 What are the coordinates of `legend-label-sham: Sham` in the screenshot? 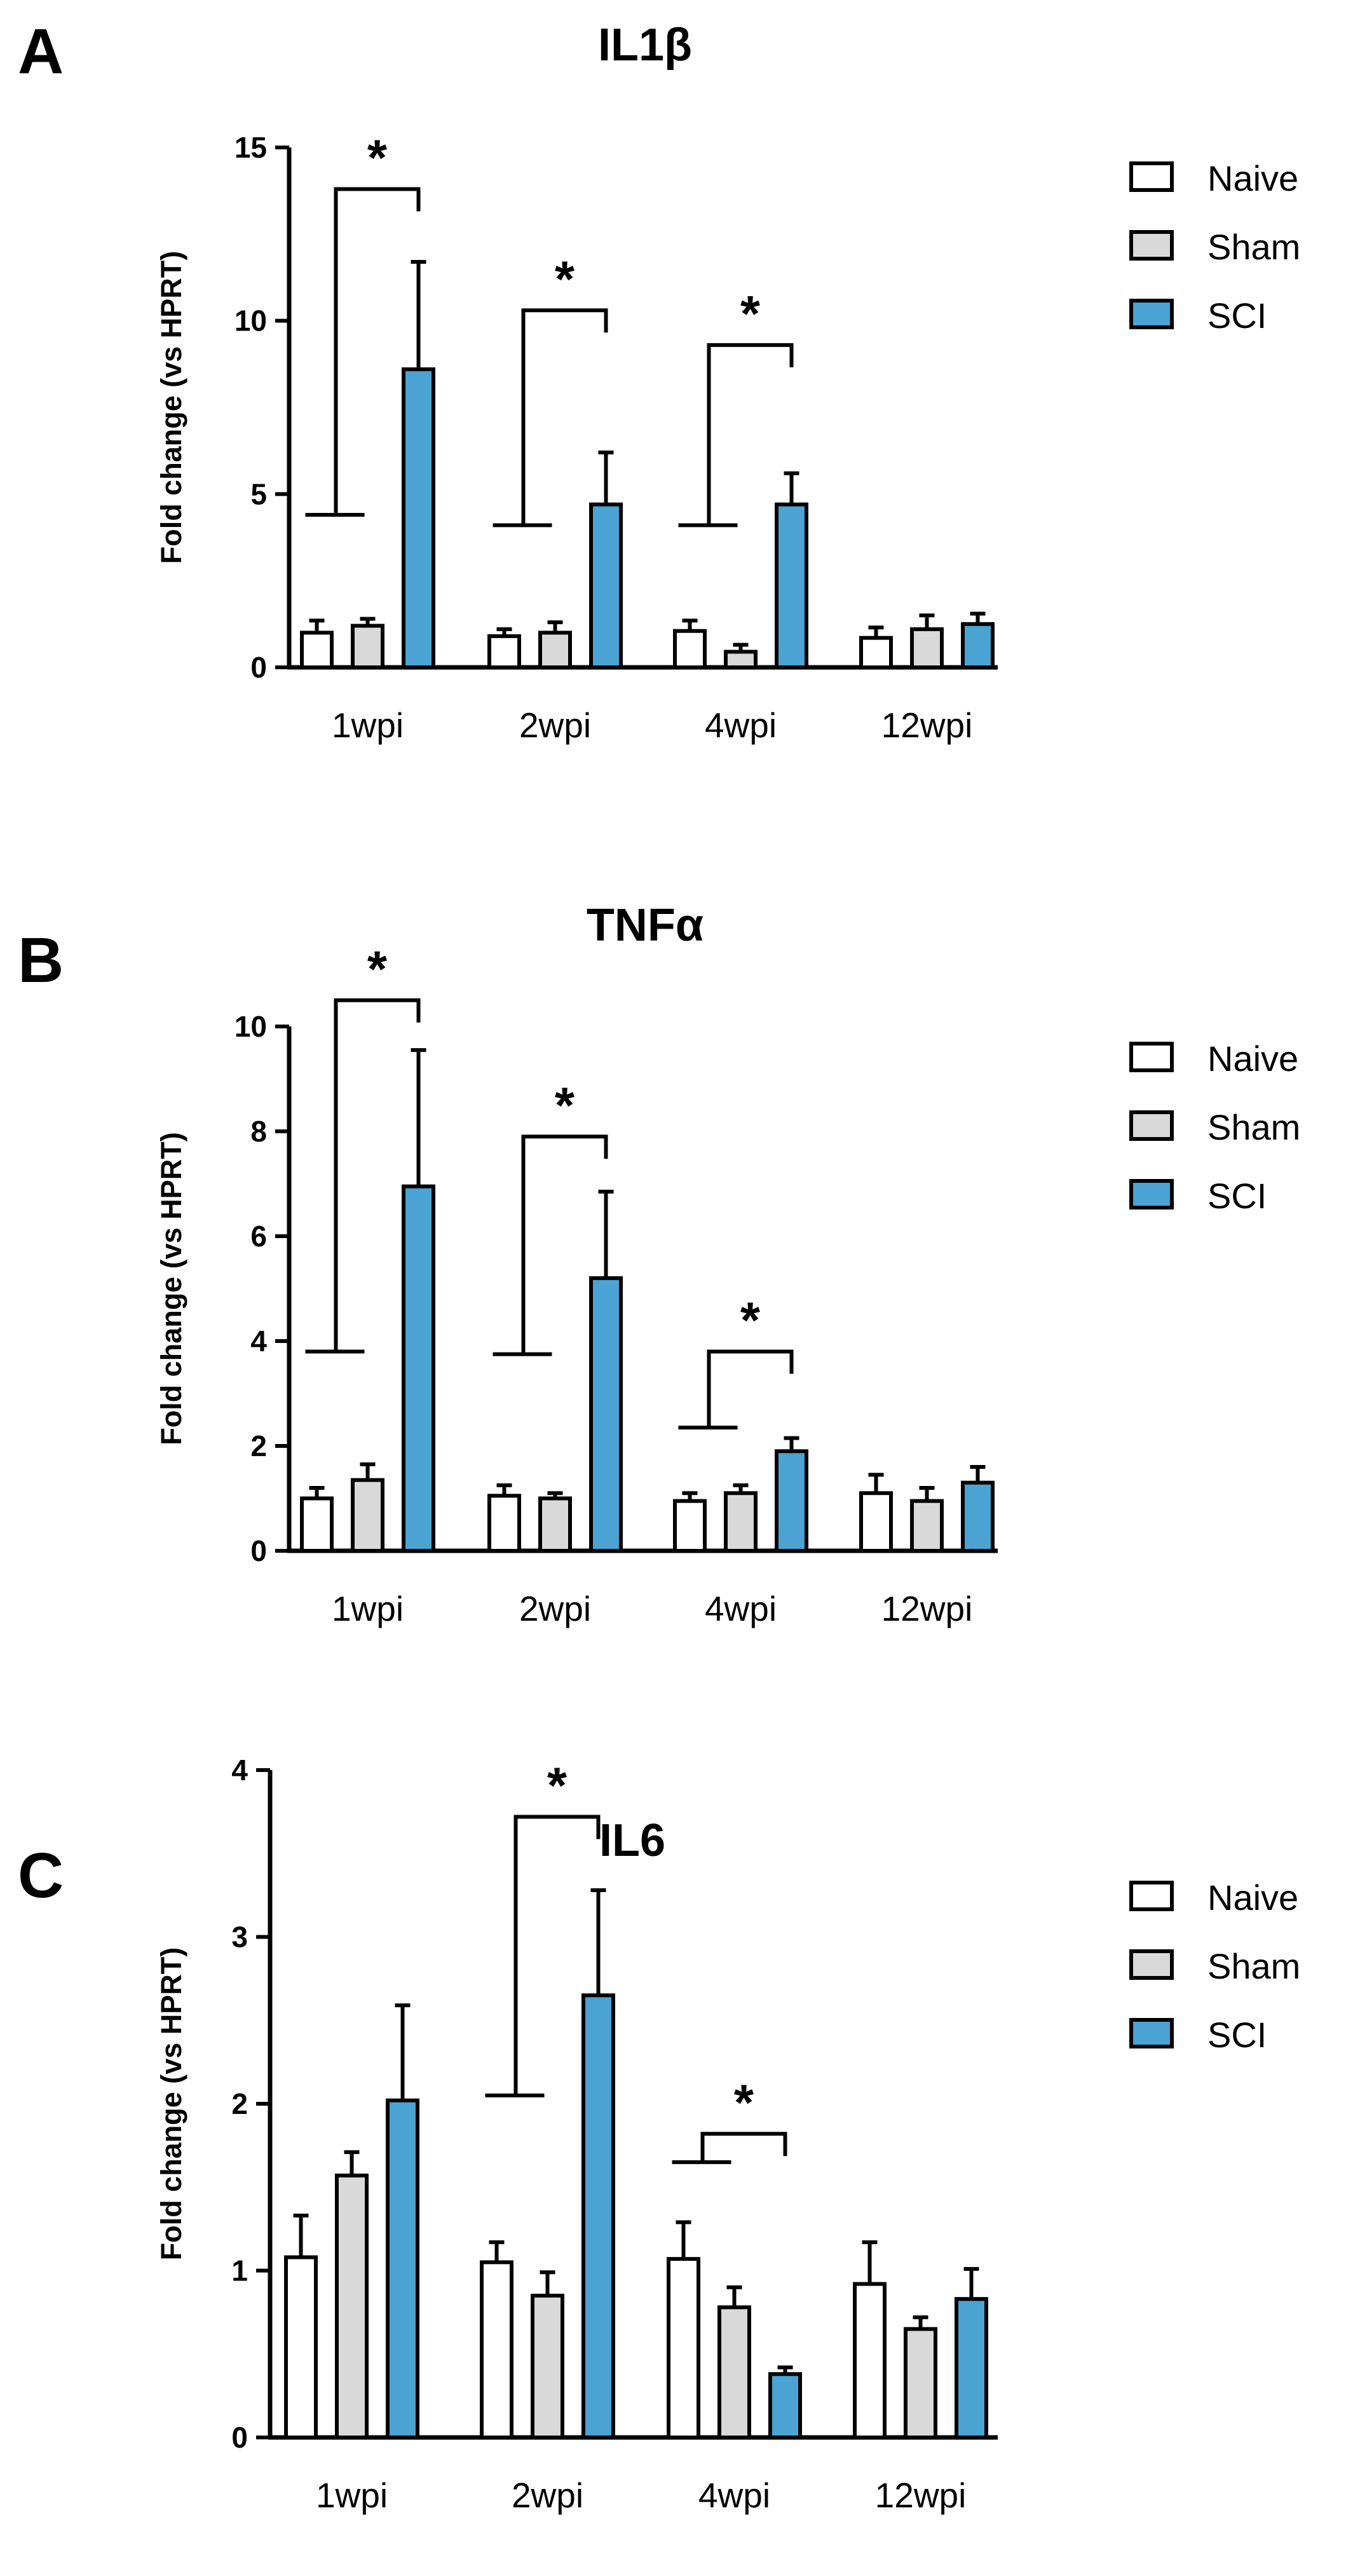 It's located at (1253, 247).